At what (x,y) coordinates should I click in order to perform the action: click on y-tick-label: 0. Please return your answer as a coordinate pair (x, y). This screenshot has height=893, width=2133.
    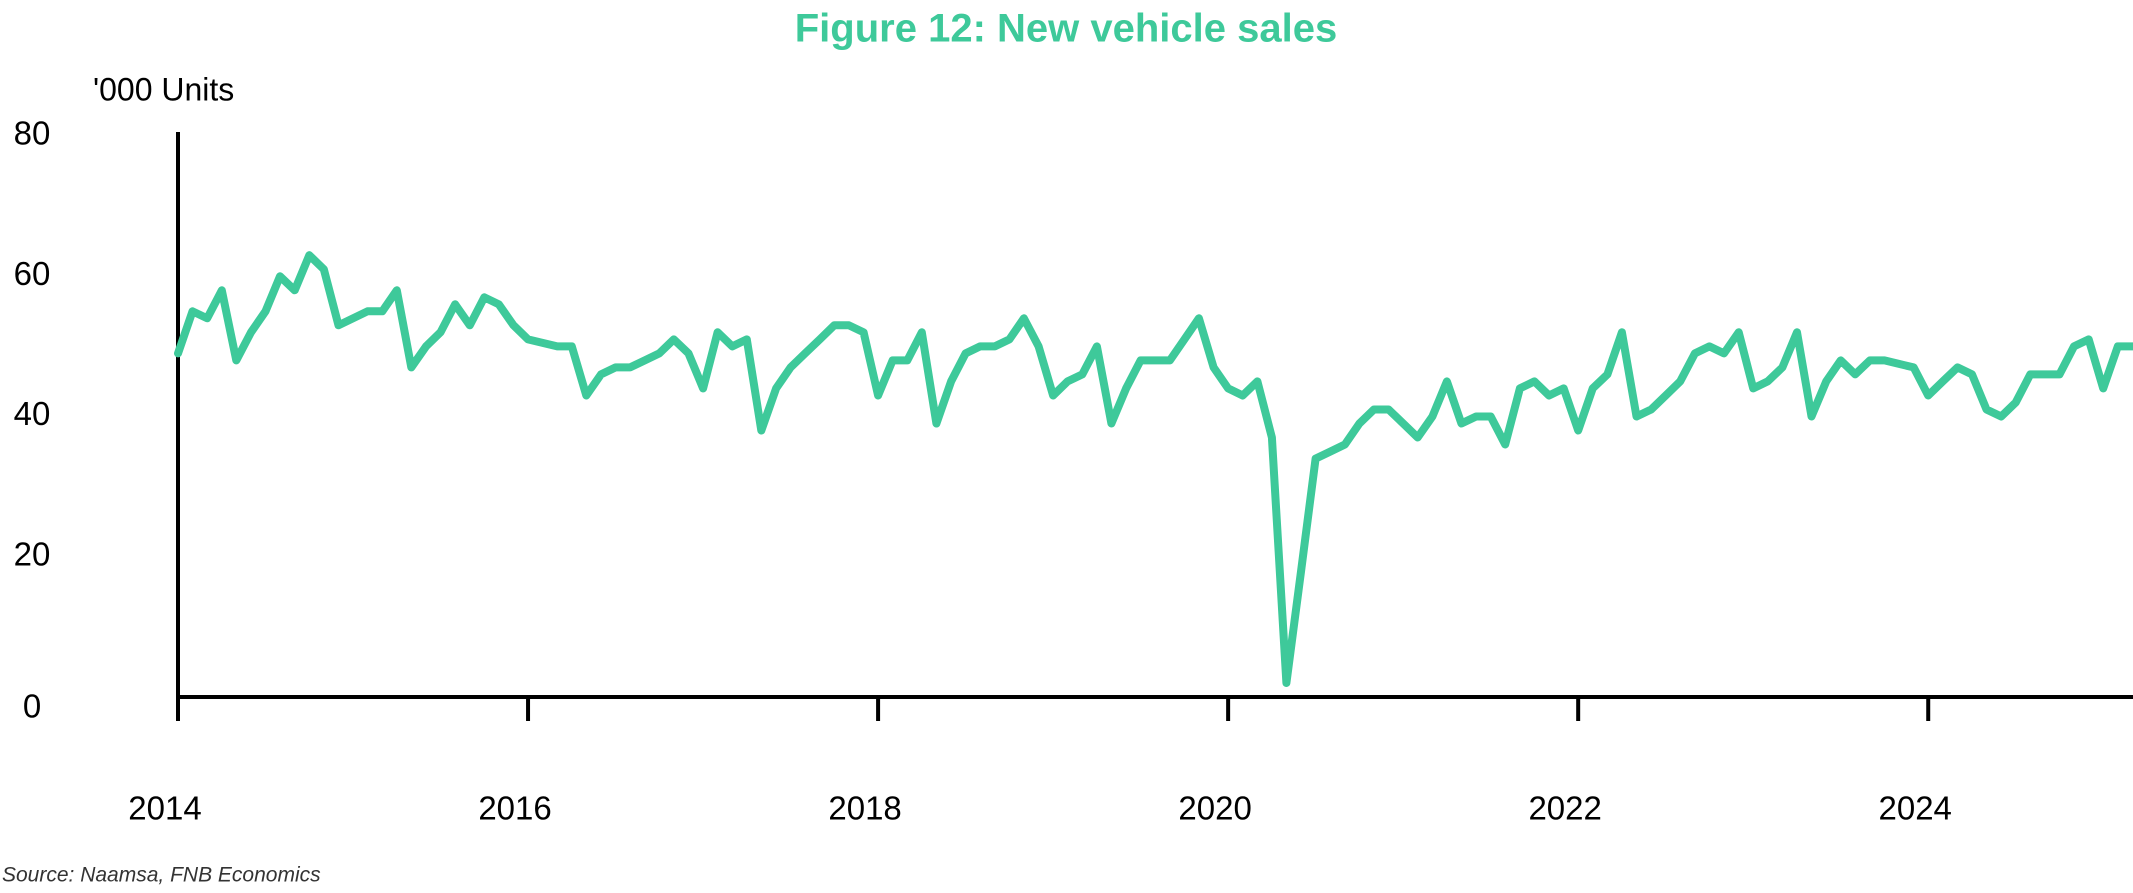
    Looking at the image, I should click on (32, 706).